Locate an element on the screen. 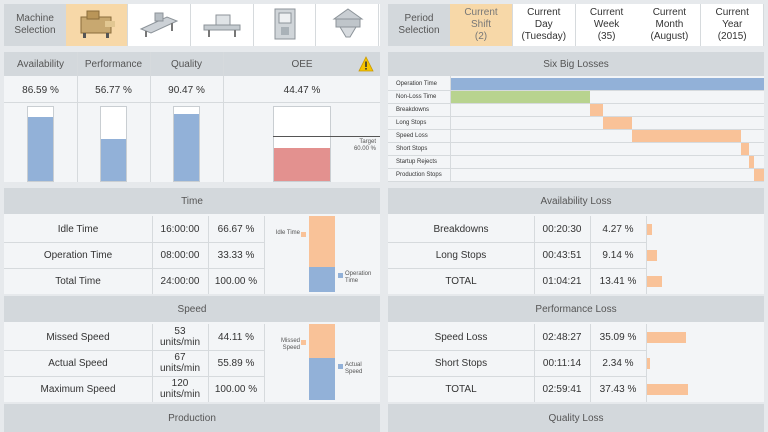 Image resolution: width=768 pixels, height=432 pixels. kpi-2-bar-fill is located at coordinates (186, 147).